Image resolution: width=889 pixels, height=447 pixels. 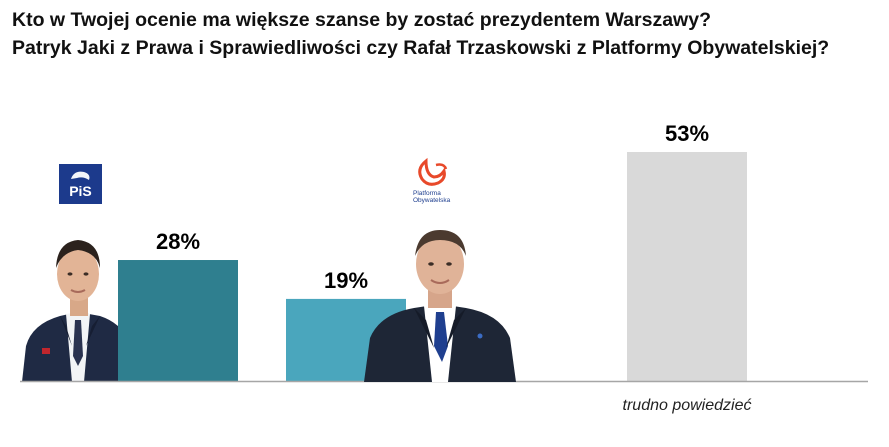 What do you see at coordinates (80, 191) in the screenshot?
I see `pis-logo-text: PiS` at bounding box center [80, 191].